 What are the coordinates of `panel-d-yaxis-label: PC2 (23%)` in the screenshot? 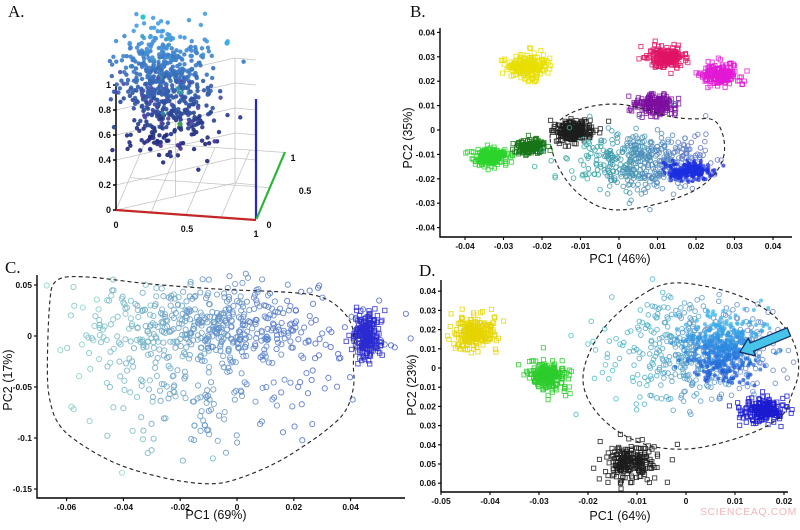 It's located at (412, 385).